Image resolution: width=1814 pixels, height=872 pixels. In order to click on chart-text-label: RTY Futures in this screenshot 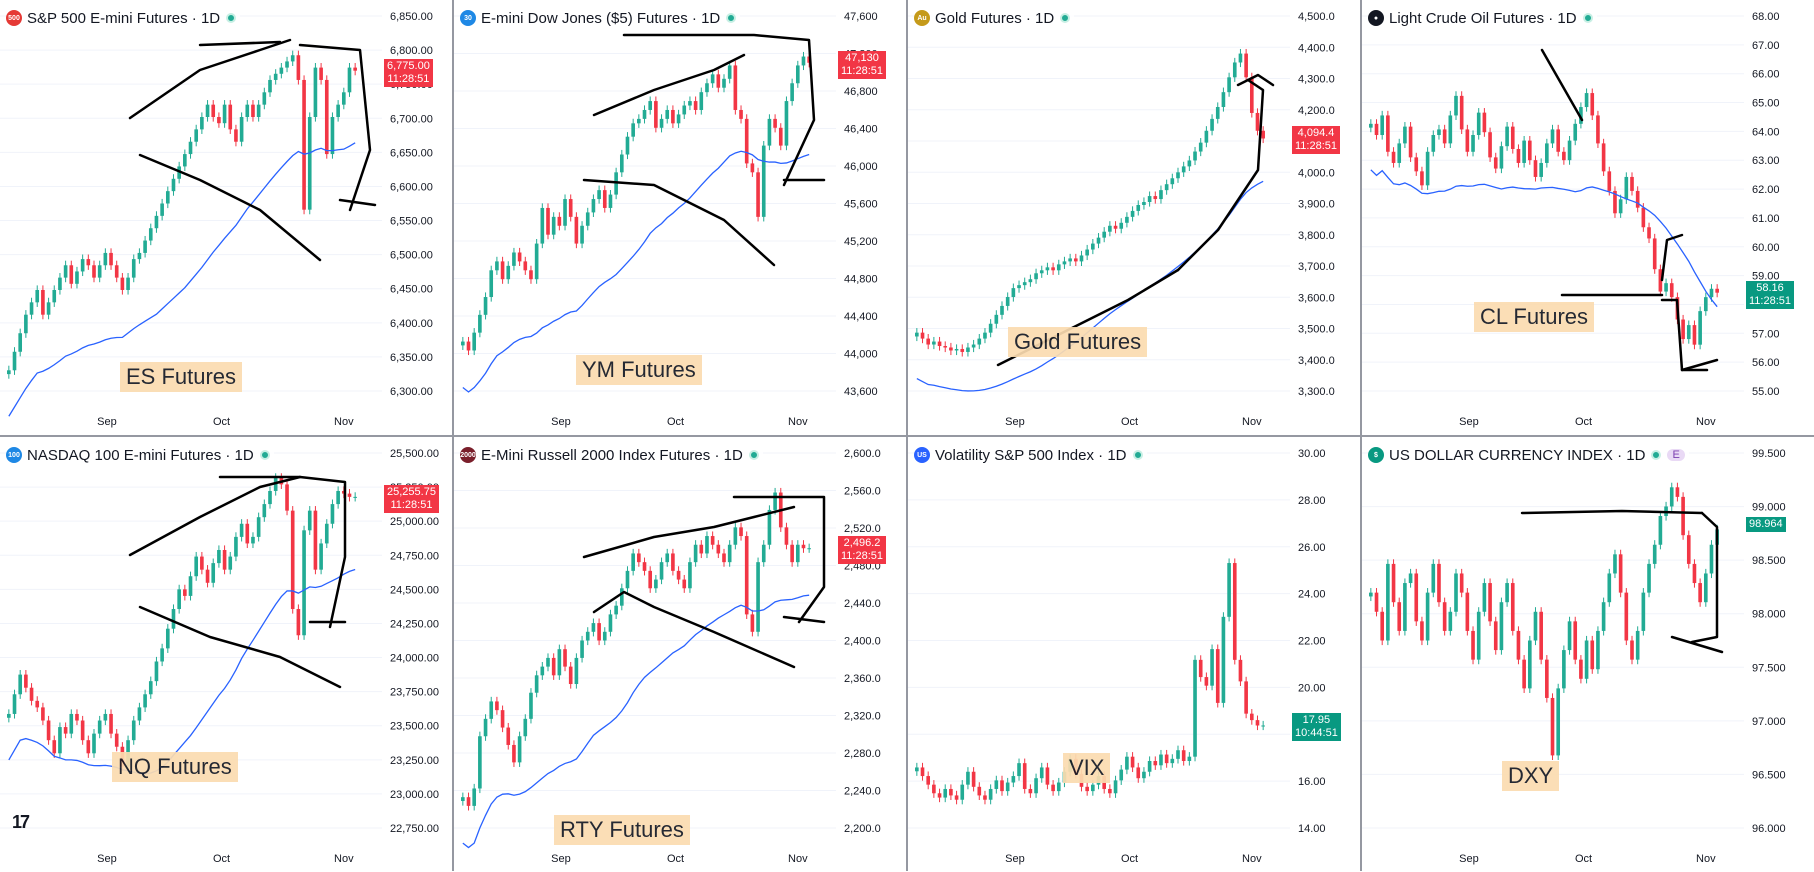, I will do `click(622, 830)`.